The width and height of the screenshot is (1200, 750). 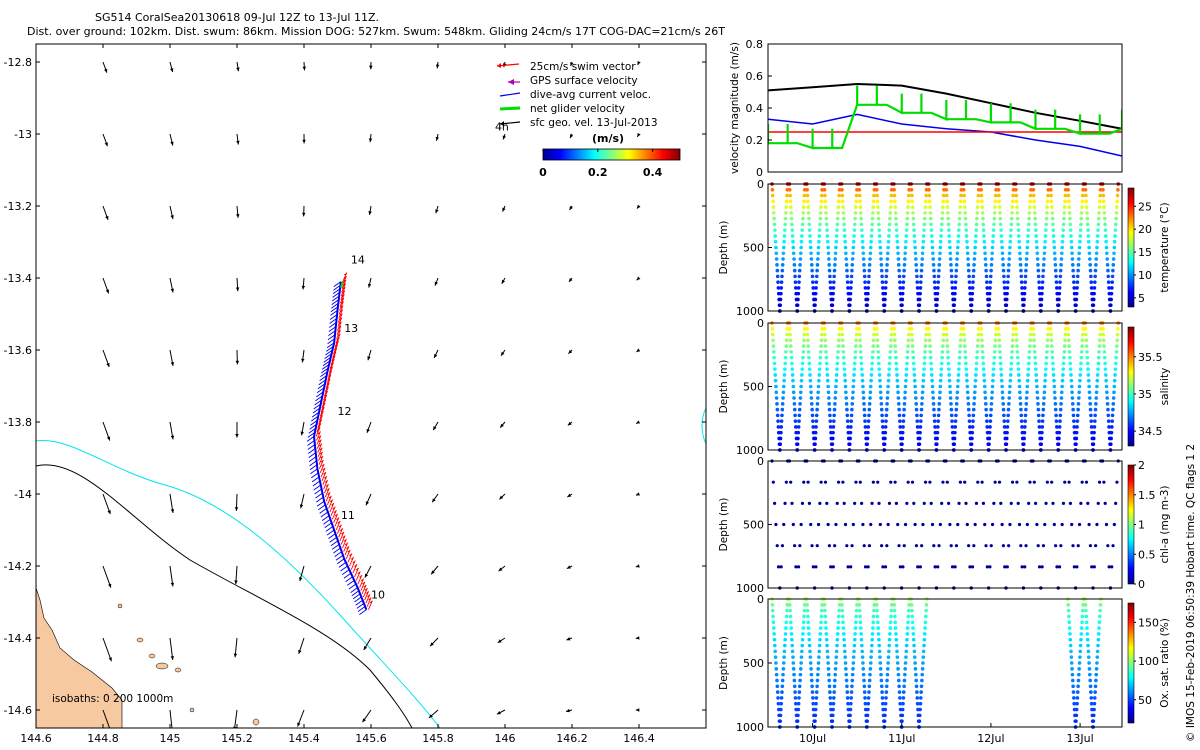 I want to click on reef-island, so click(x=192, y=710).